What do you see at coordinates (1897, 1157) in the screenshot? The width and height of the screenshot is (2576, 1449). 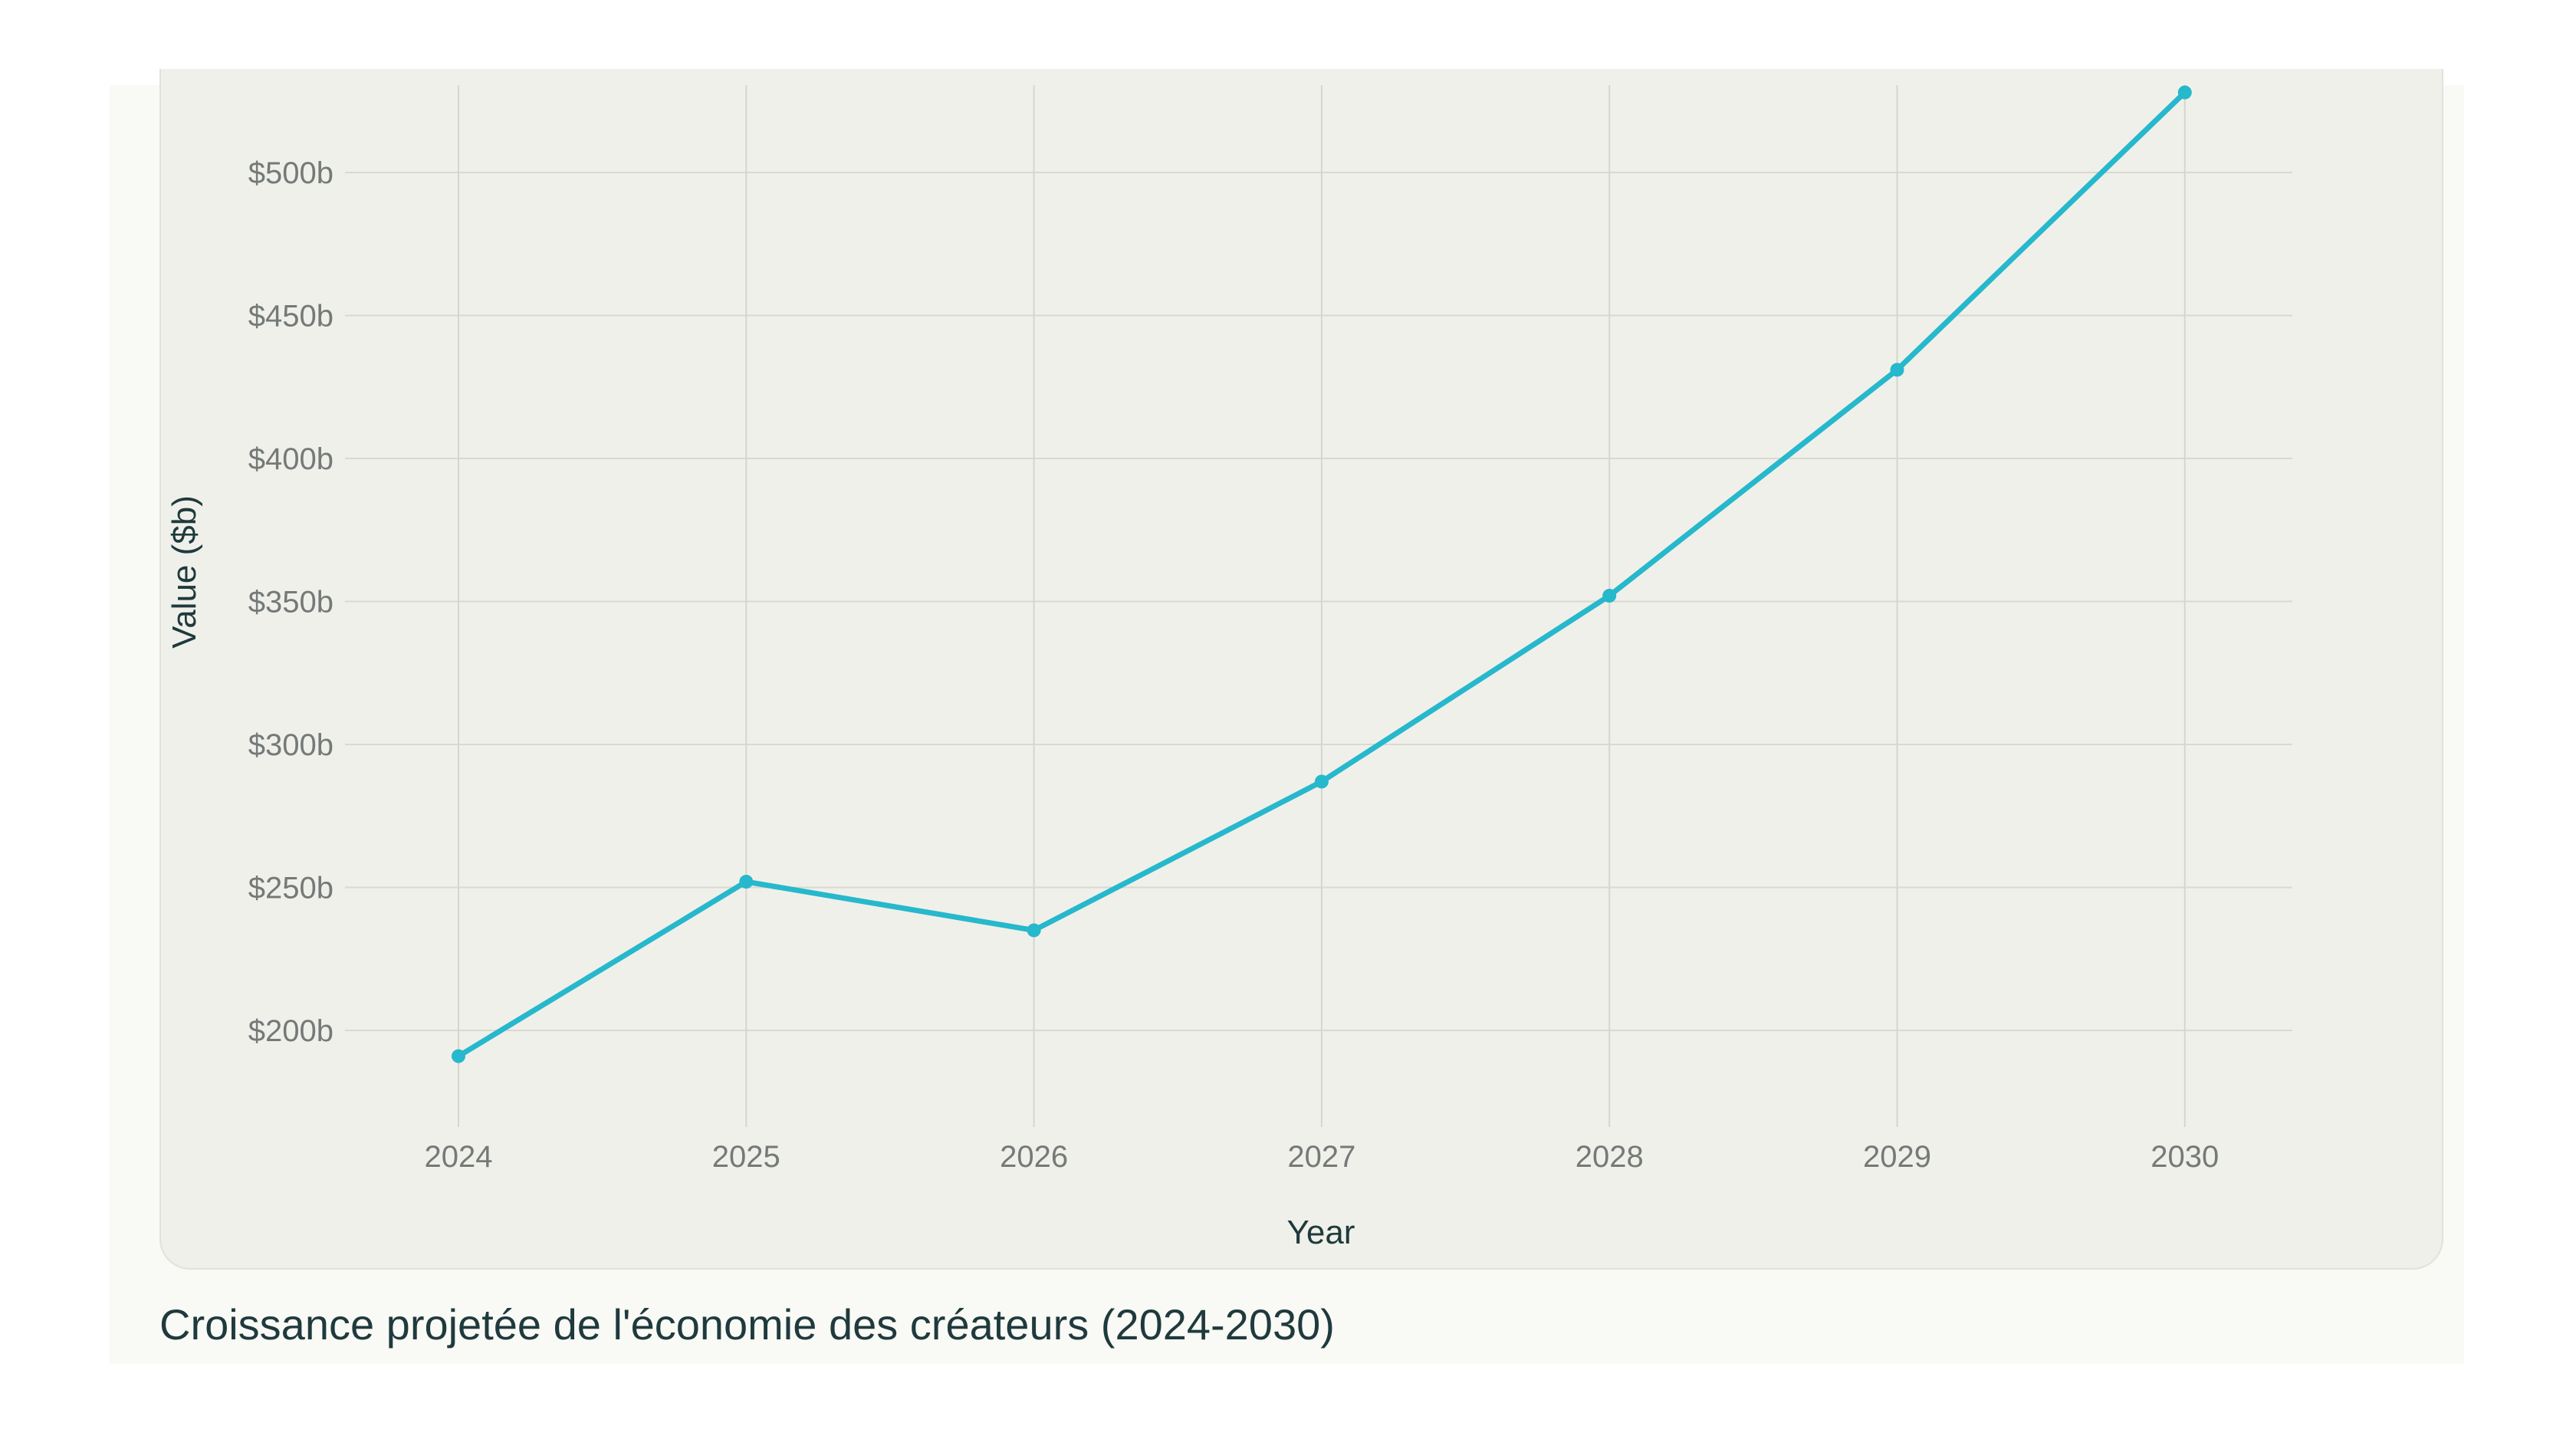 I see `x-tick-label: 2029` at bounding box center [1897, 1157].